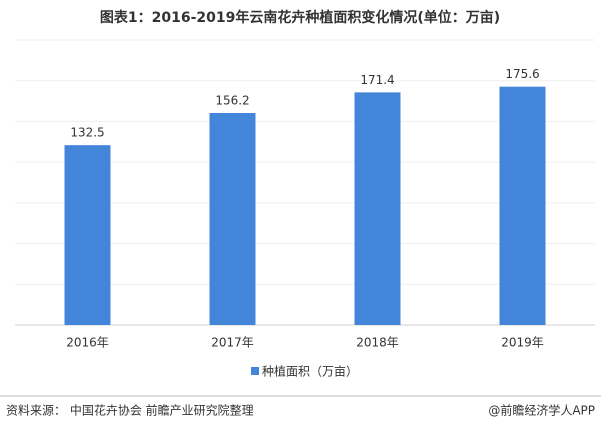  Describe the element at coordinates (232, 343) in the screenshot. I see `x-tick-label: 2017年` at that location.